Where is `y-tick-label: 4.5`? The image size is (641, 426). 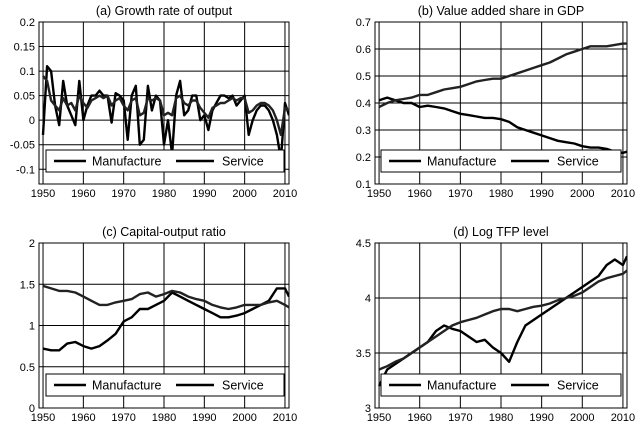 y-tick-label: 4.5 is located at coordinates (363, 244).